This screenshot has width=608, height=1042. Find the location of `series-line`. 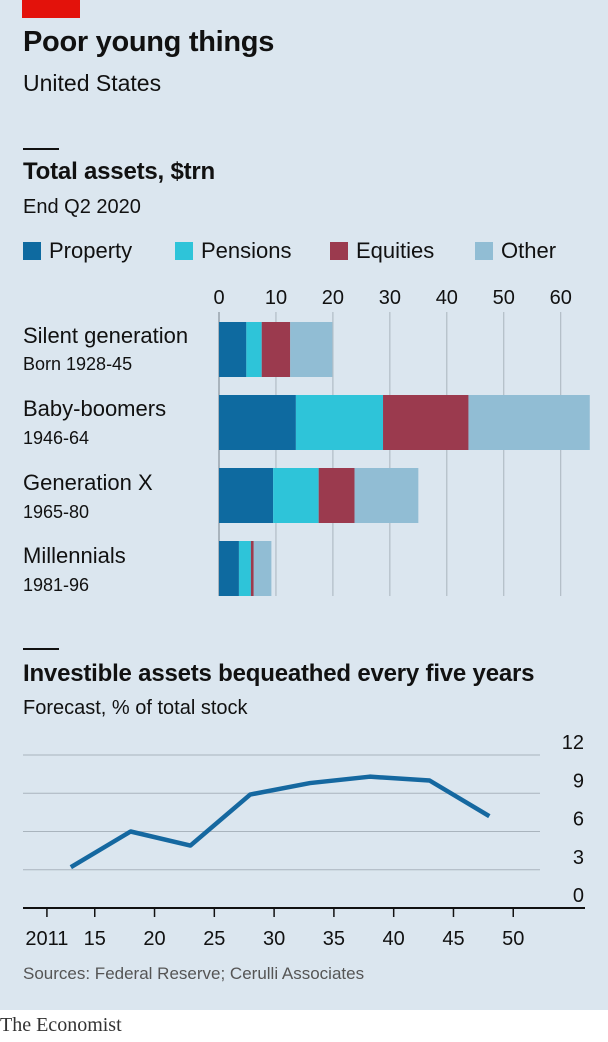

series-line is located at coordinates (280, 822).